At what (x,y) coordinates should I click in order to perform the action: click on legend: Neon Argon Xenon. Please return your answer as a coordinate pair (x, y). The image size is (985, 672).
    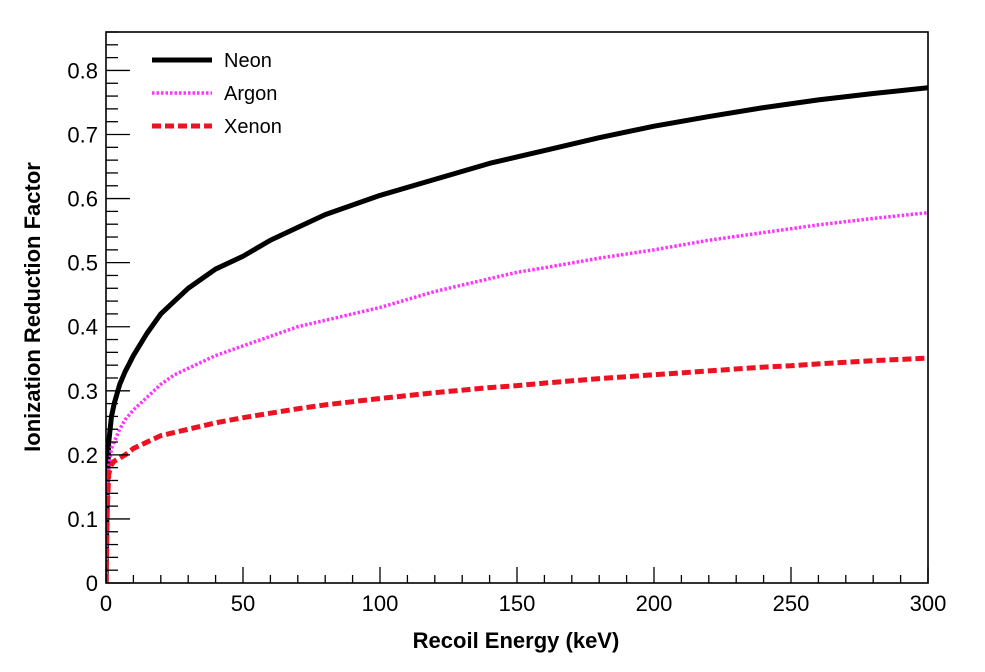
    Looking at the image, I should click on (217, 94).